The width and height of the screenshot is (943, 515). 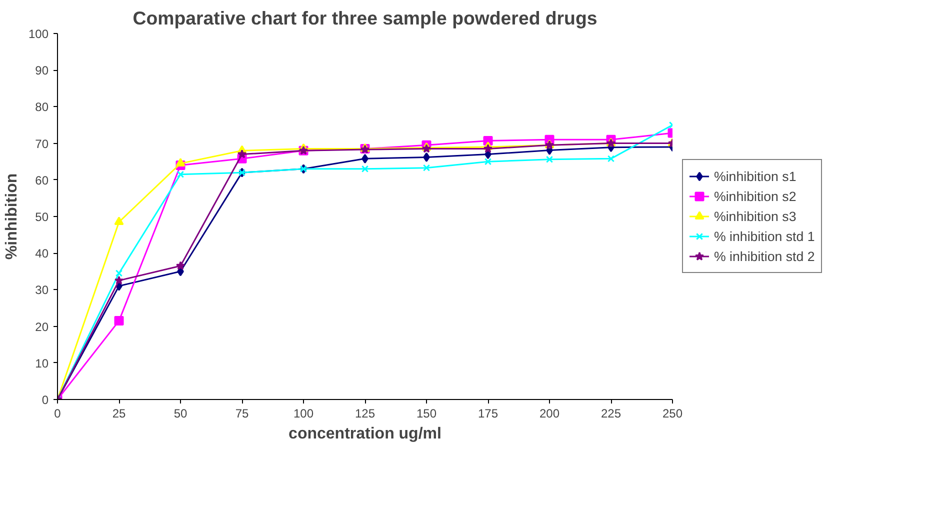 I want to click on x-tick-label: 250, so click(x=672, y=413).